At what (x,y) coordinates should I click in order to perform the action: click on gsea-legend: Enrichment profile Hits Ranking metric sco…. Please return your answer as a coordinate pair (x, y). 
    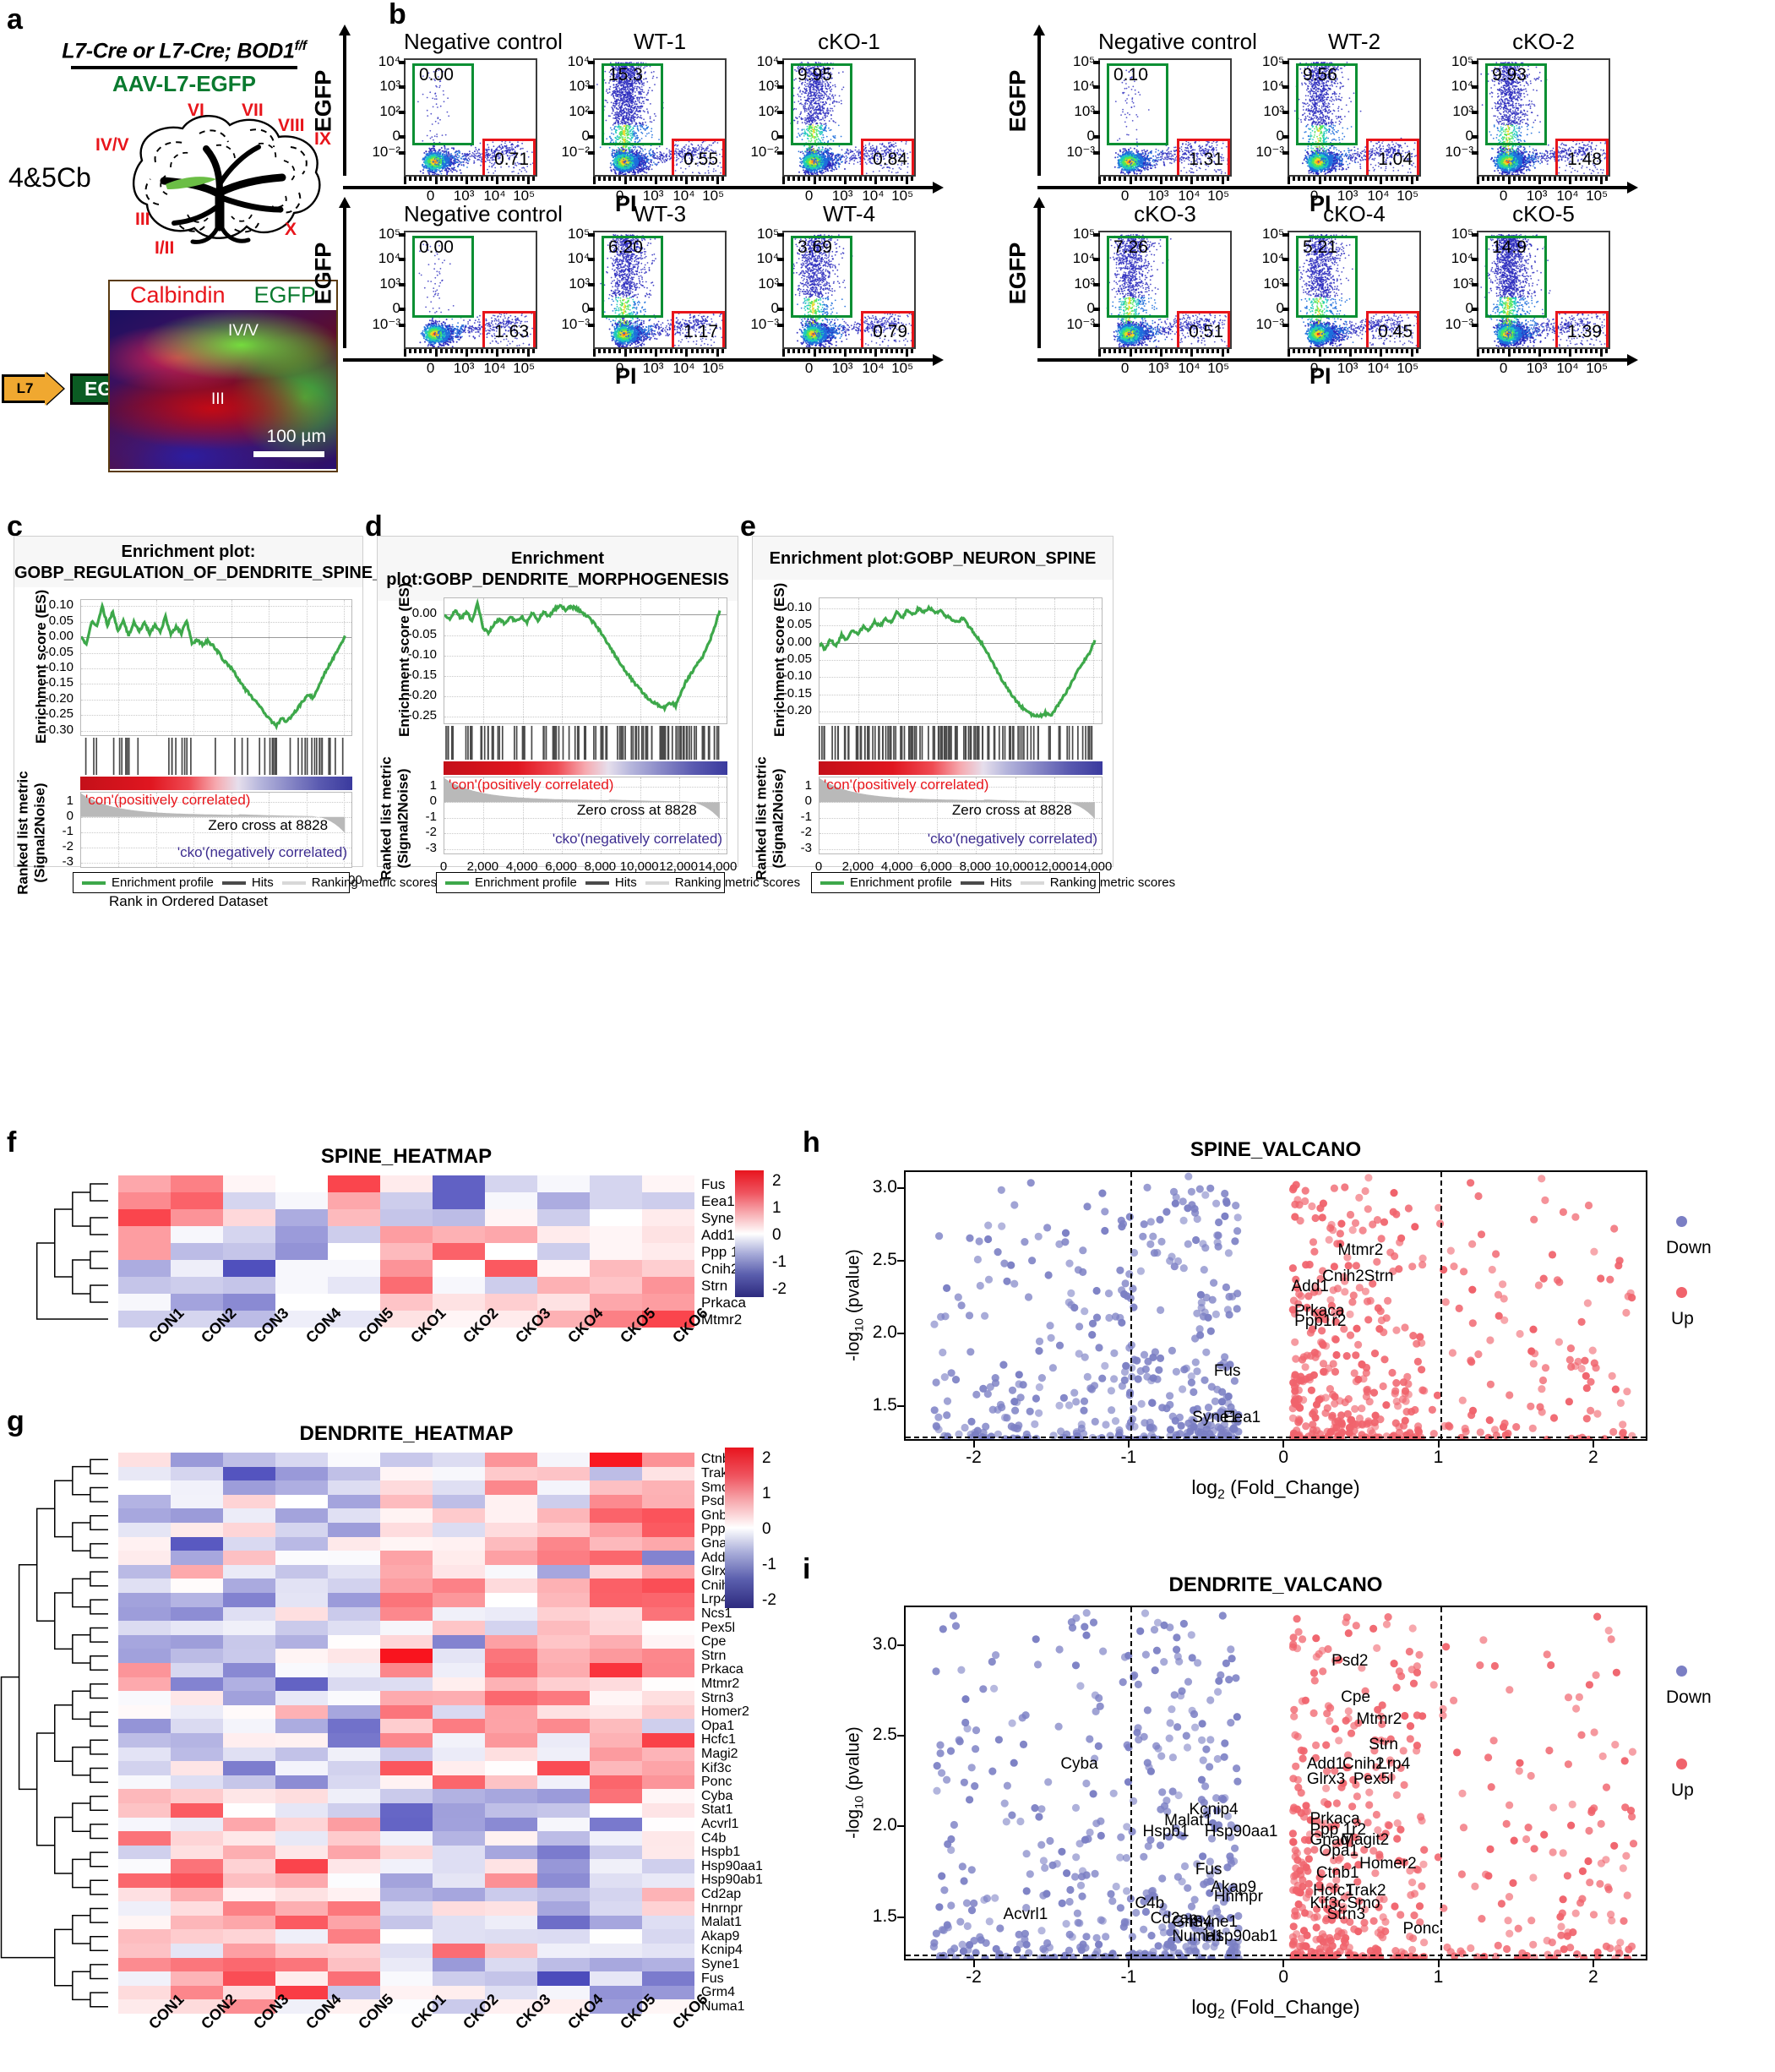
    Looking at the image, I should click on (993, 882).